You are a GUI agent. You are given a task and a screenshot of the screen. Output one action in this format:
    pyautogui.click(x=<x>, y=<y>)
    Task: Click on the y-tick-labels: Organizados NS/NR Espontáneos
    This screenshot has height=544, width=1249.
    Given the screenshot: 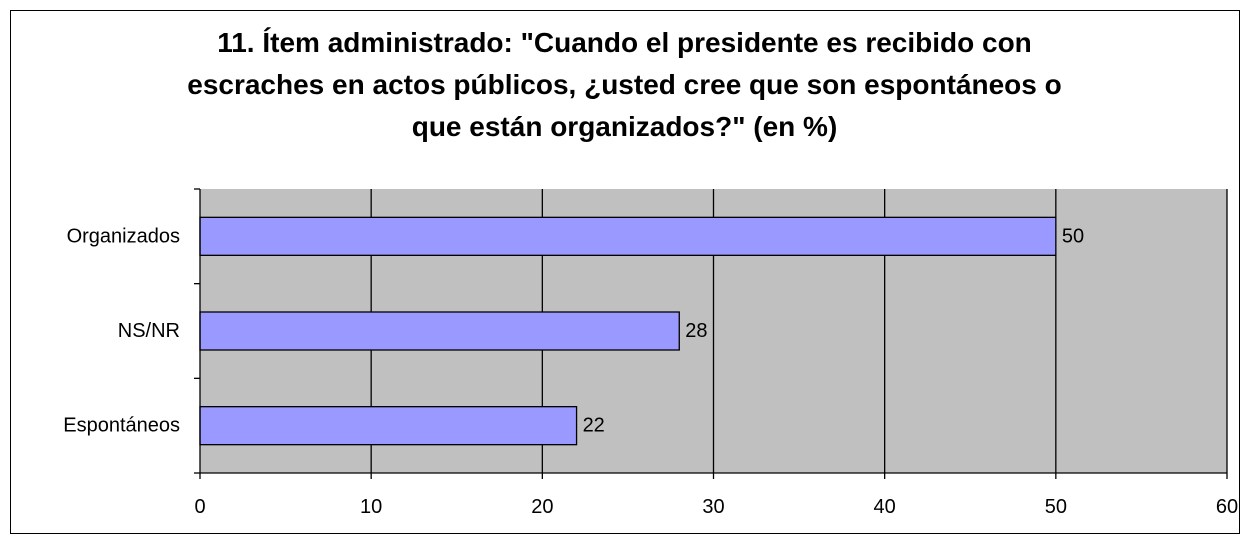 What is the action you would take?
    pyautogui.click(x=121, y=330)
    